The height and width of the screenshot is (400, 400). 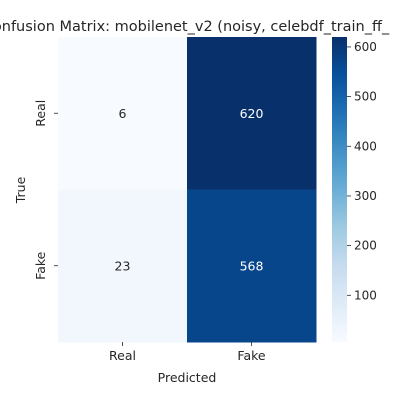 What do you see at coordinates (40, 265) in the screenshot?
I see `y-tick-label: Fake` at bounding box center [40, 265].